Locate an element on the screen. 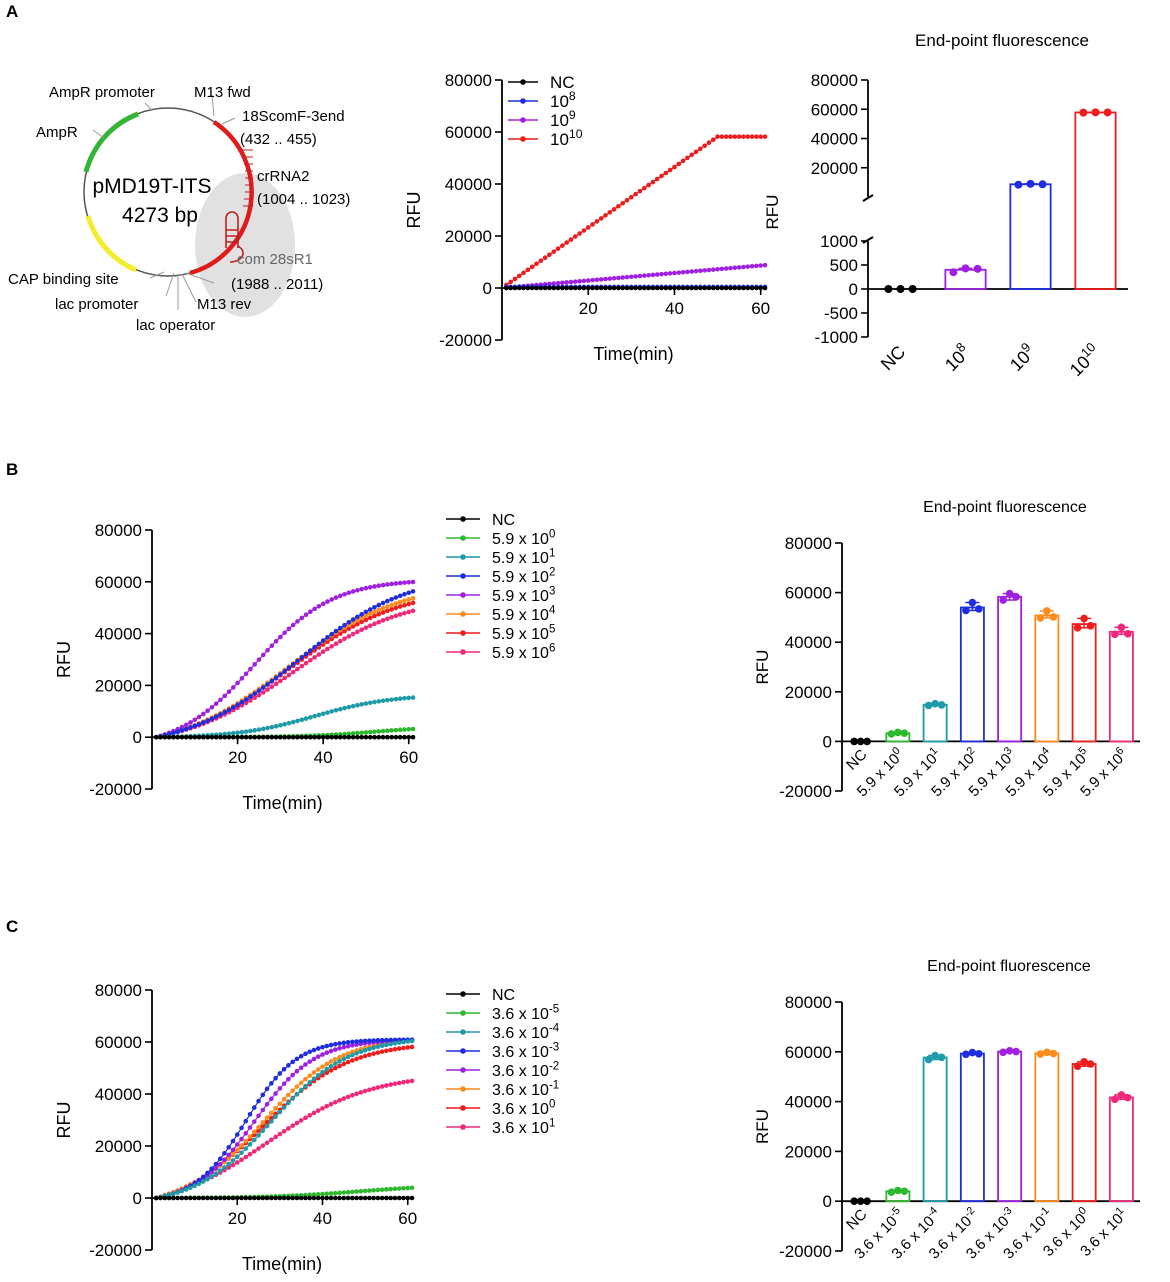 The image size is (1170, 1282). label-m13-rev: M13 rev is located at coordinates (224, 304).